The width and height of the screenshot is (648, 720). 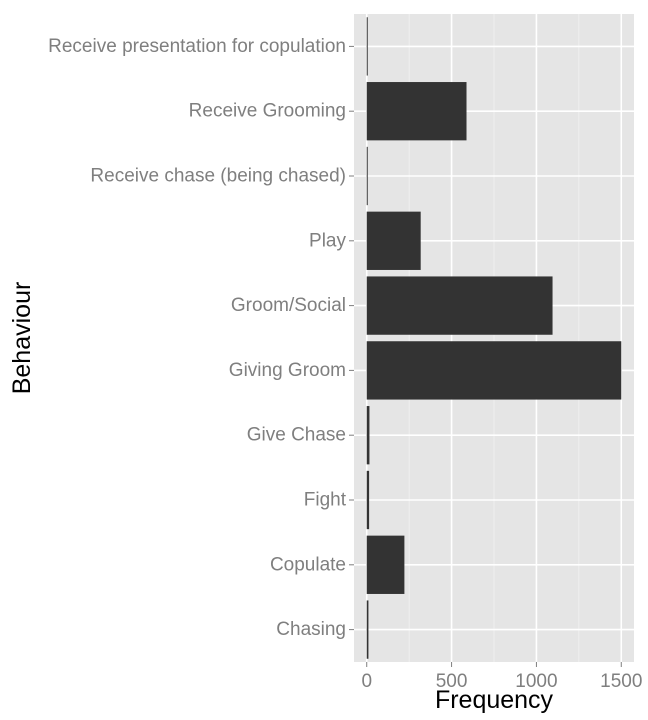 What do you see at coordinates (287, 370) in the screenshot?
I see `y-tick-label: Giving Groom` at bounding box center [287, 370].